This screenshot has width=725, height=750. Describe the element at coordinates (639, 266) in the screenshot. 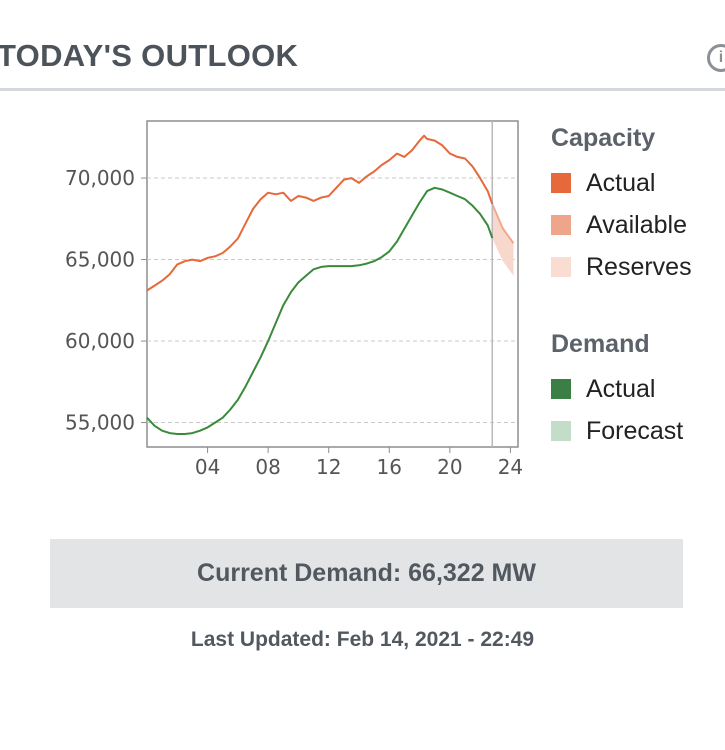

I see `legend-label: Reserves` at that location.